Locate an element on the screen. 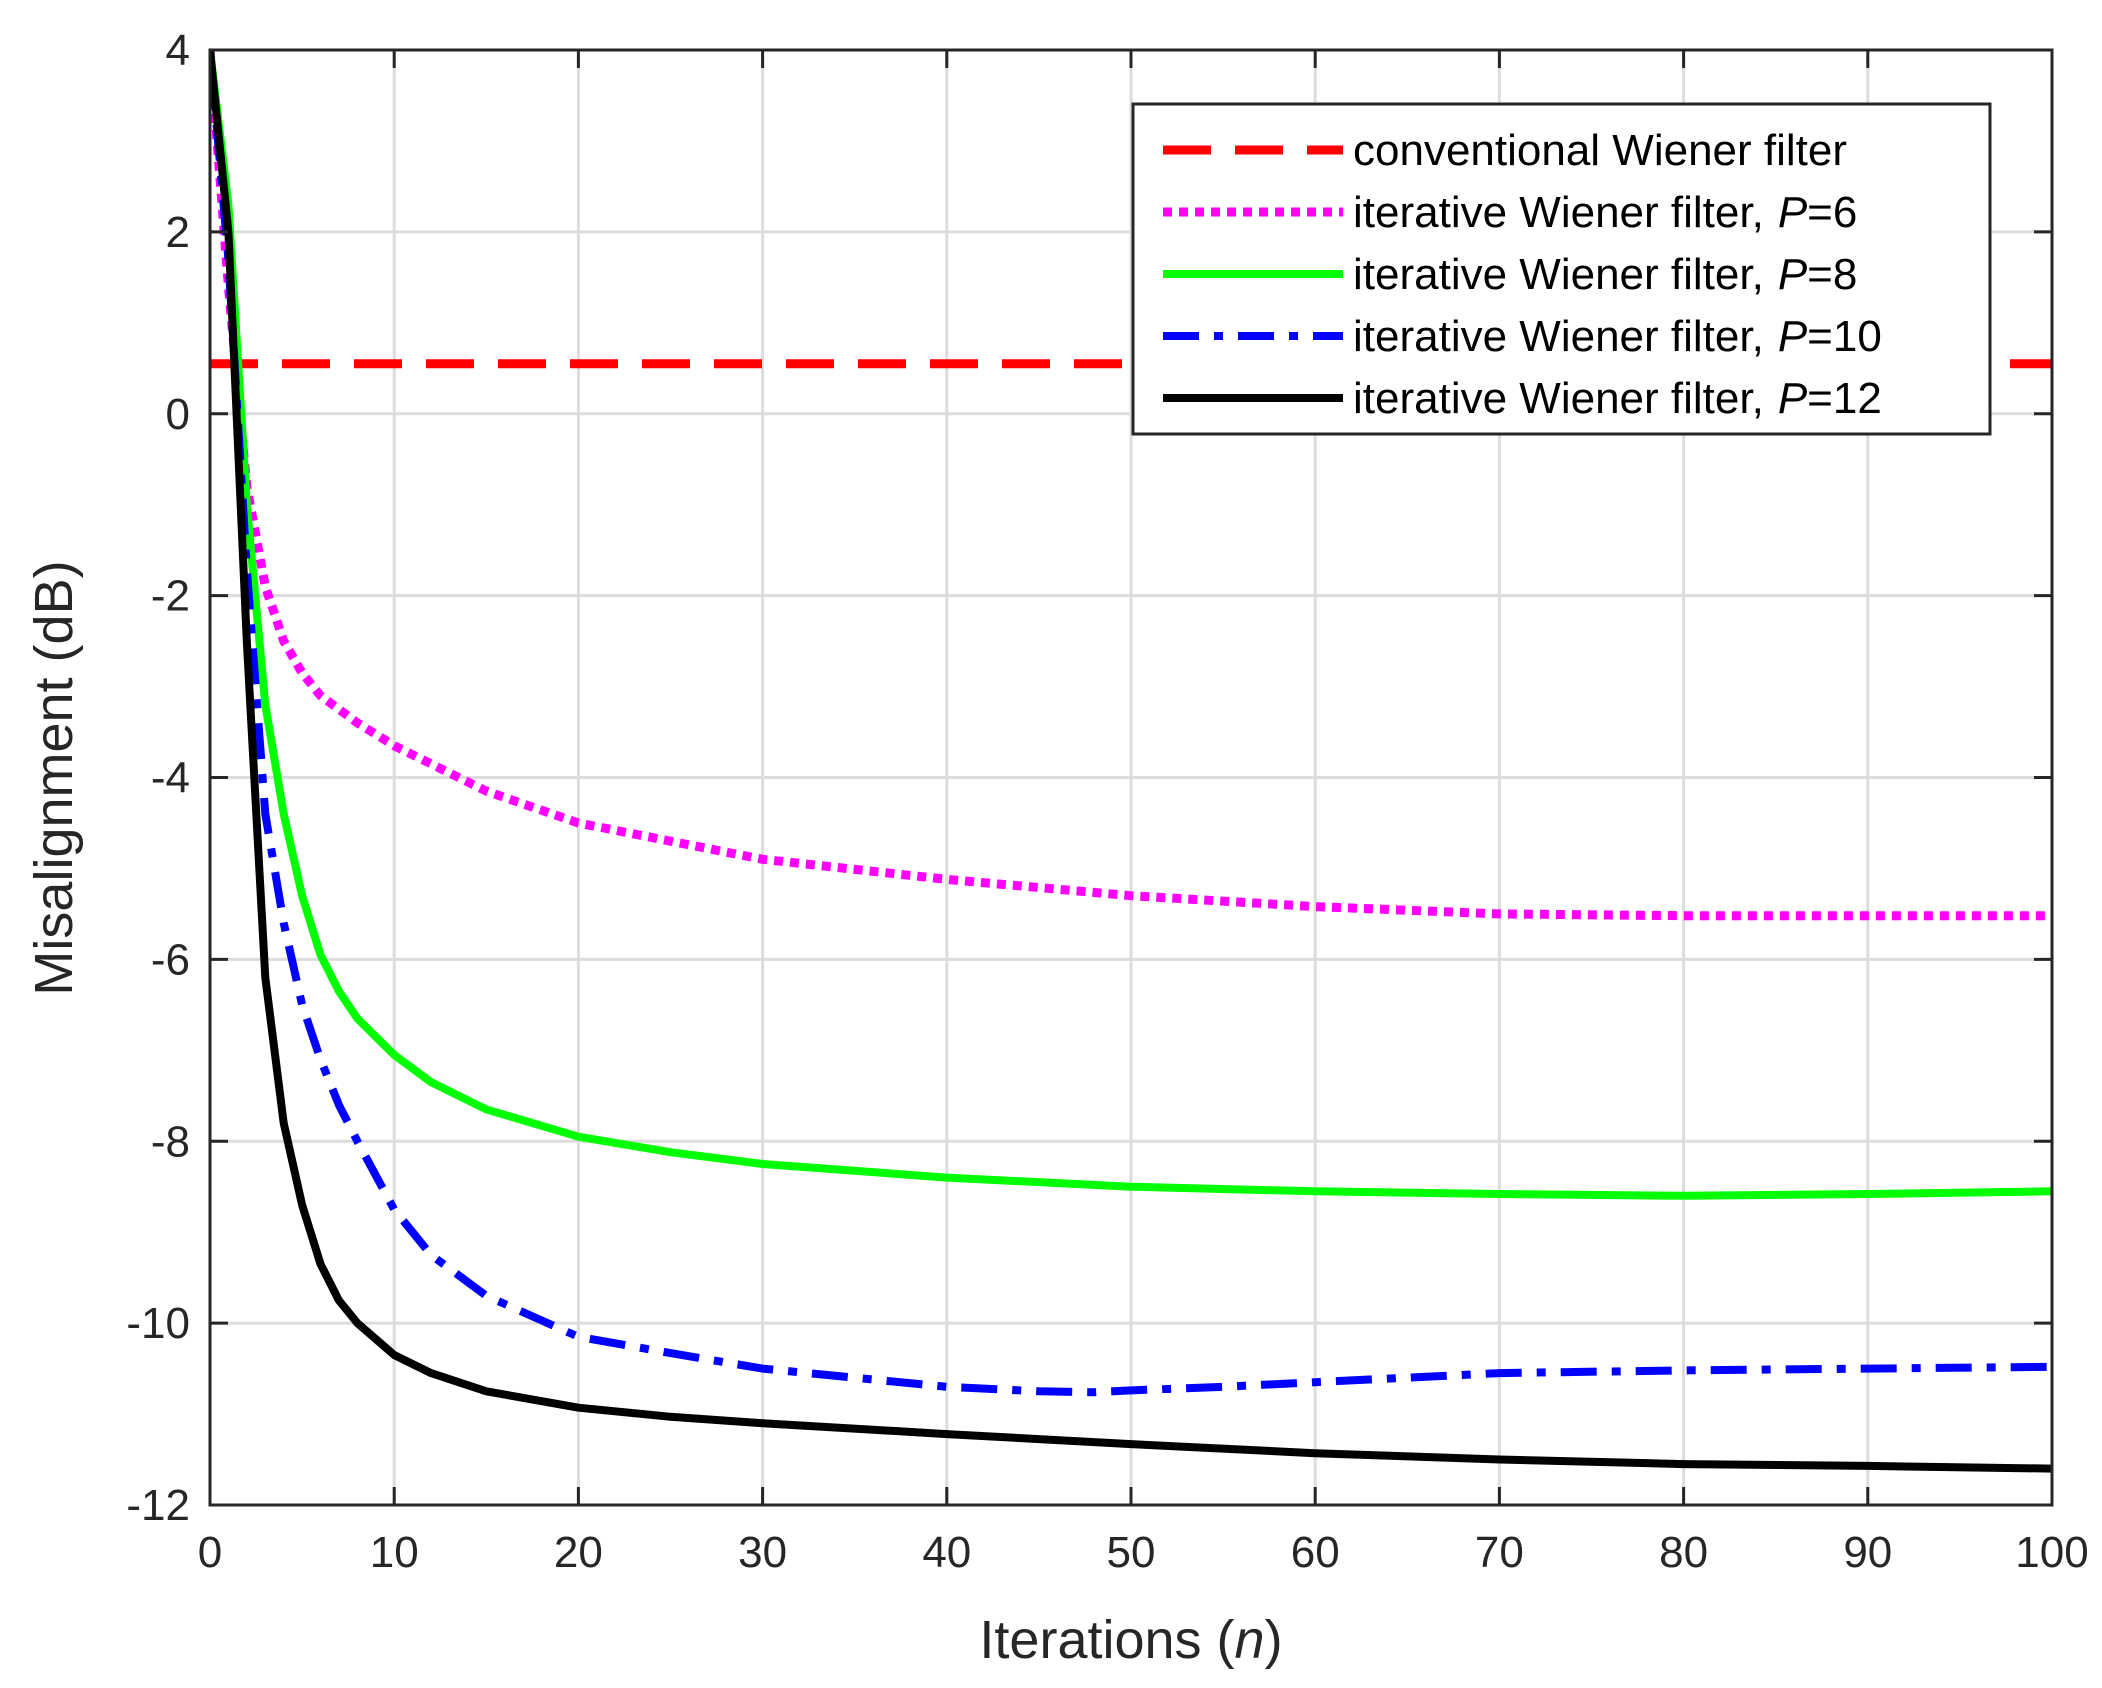  x-axis-title: Iterations (n) is located at coordinates (1130, 1640).